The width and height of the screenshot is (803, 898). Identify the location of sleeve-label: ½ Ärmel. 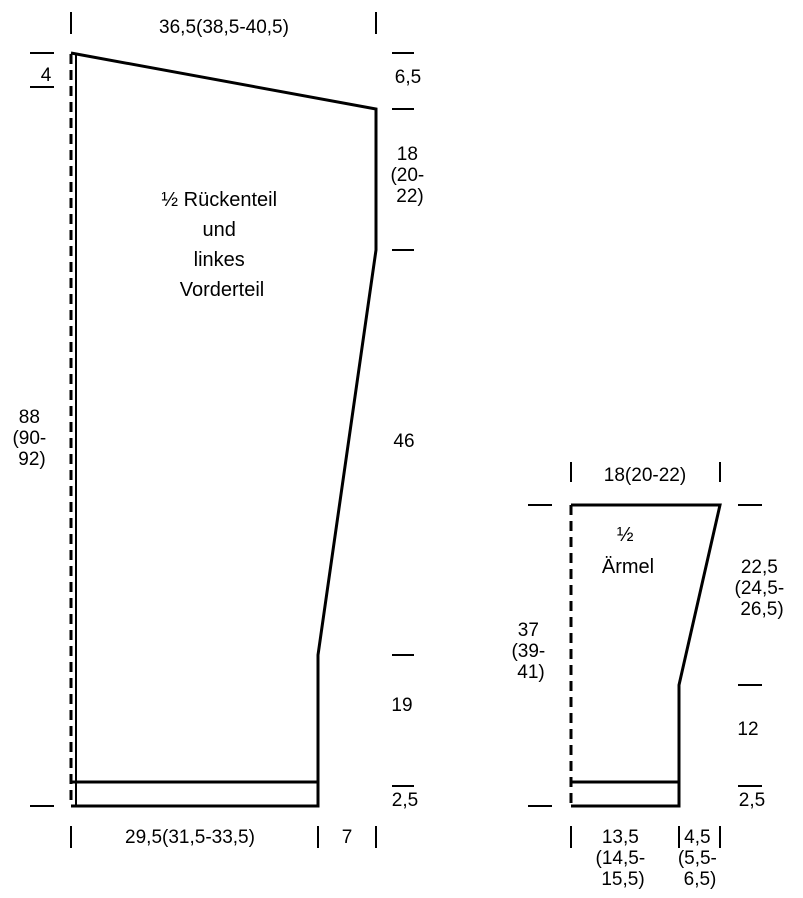
(628, 551).